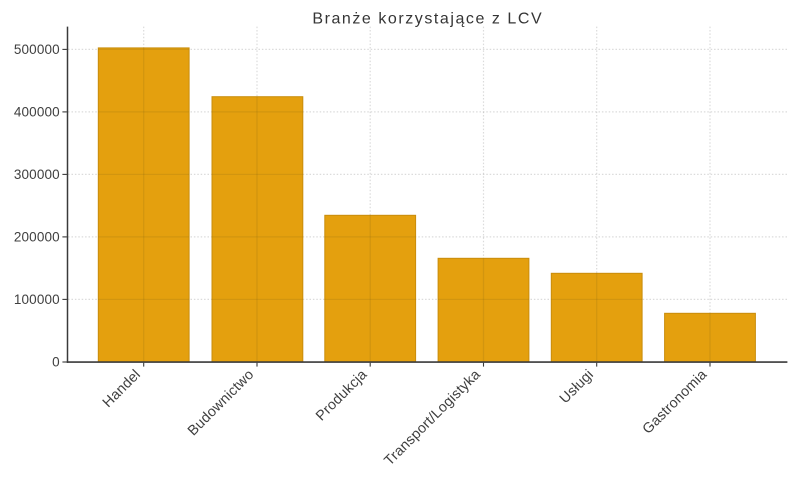 This screenshot has height=480, width=800. I want to click on svg-text: Handel, so click(122, 389).